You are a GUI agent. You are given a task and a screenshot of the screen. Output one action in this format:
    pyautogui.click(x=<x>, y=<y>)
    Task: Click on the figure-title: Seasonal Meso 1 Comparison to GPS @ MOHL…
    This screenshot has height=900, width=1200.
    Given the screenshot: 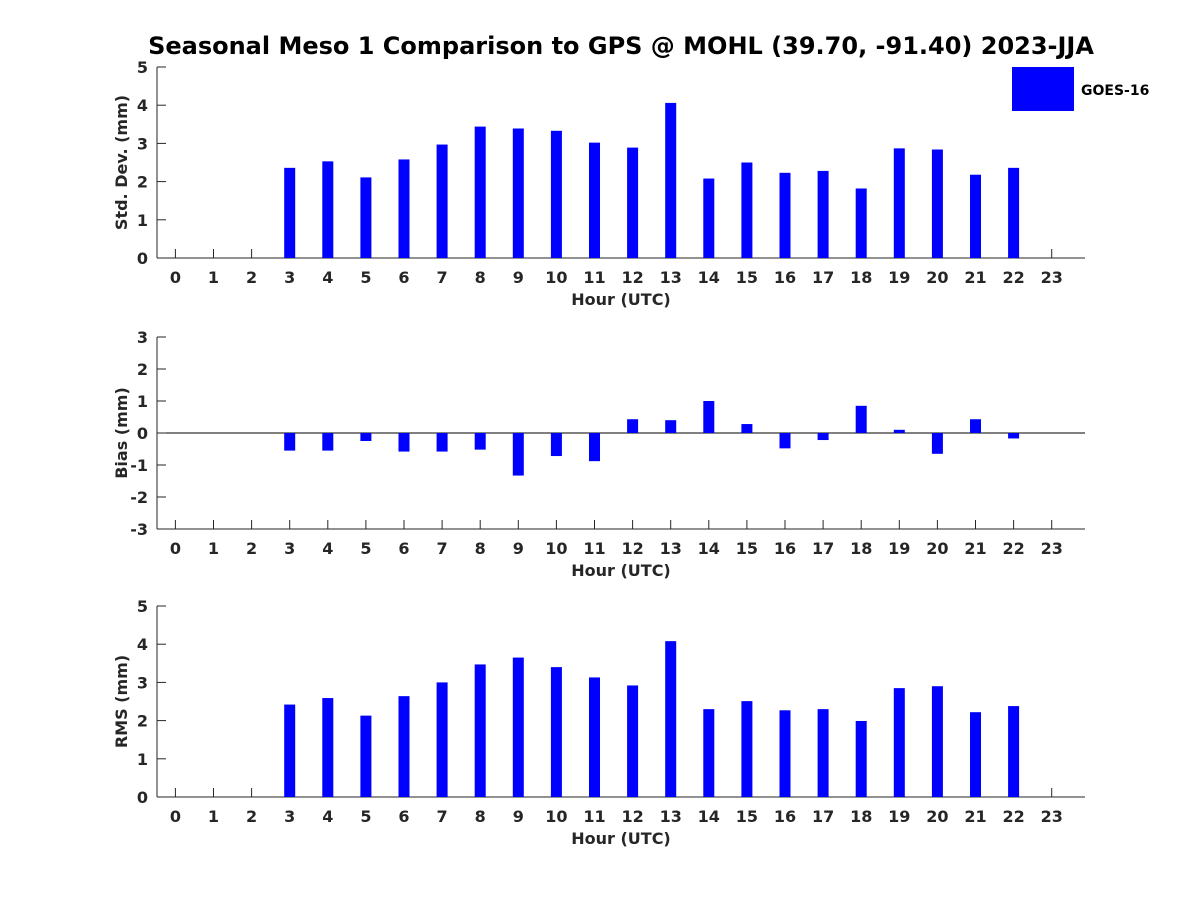 What is the action you would take?
    pyautogui.click(x=621, y=46)
    